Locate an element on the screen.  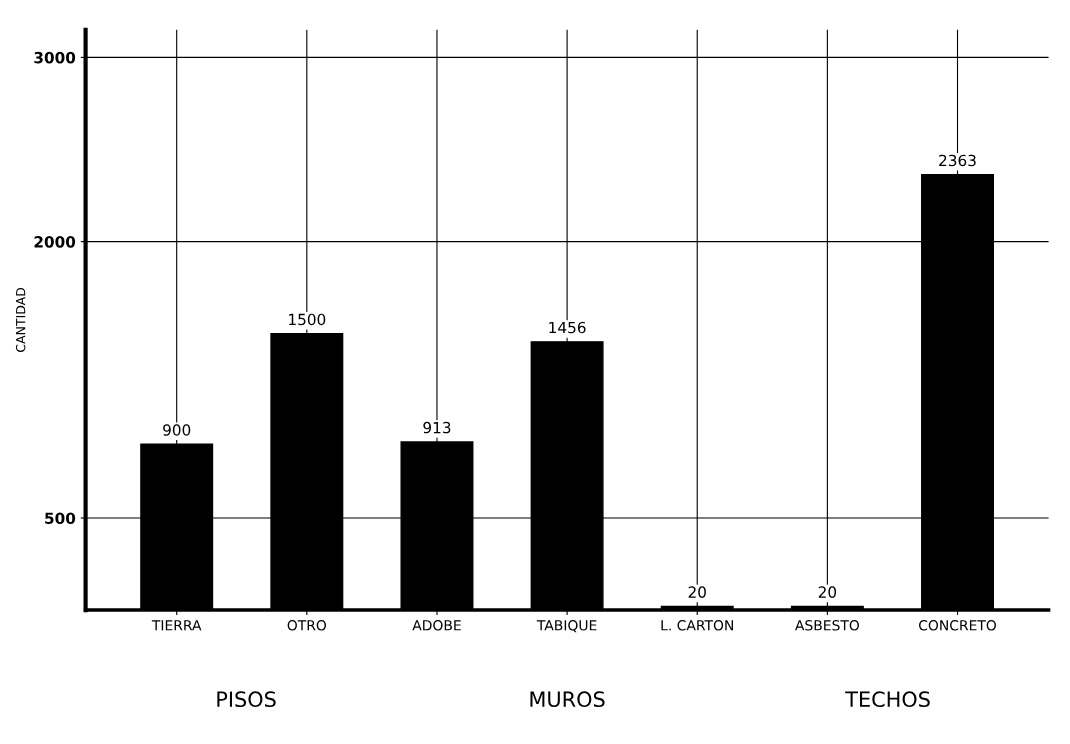
data-label: 2363 is located at coordinates (957, 160).